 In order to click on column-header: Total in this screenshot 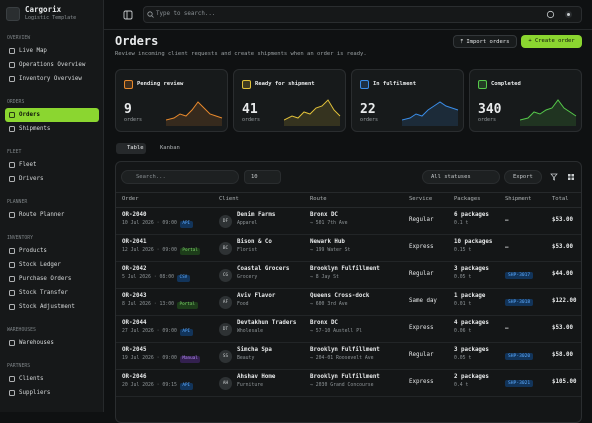, I will do `click(560, 199)`.